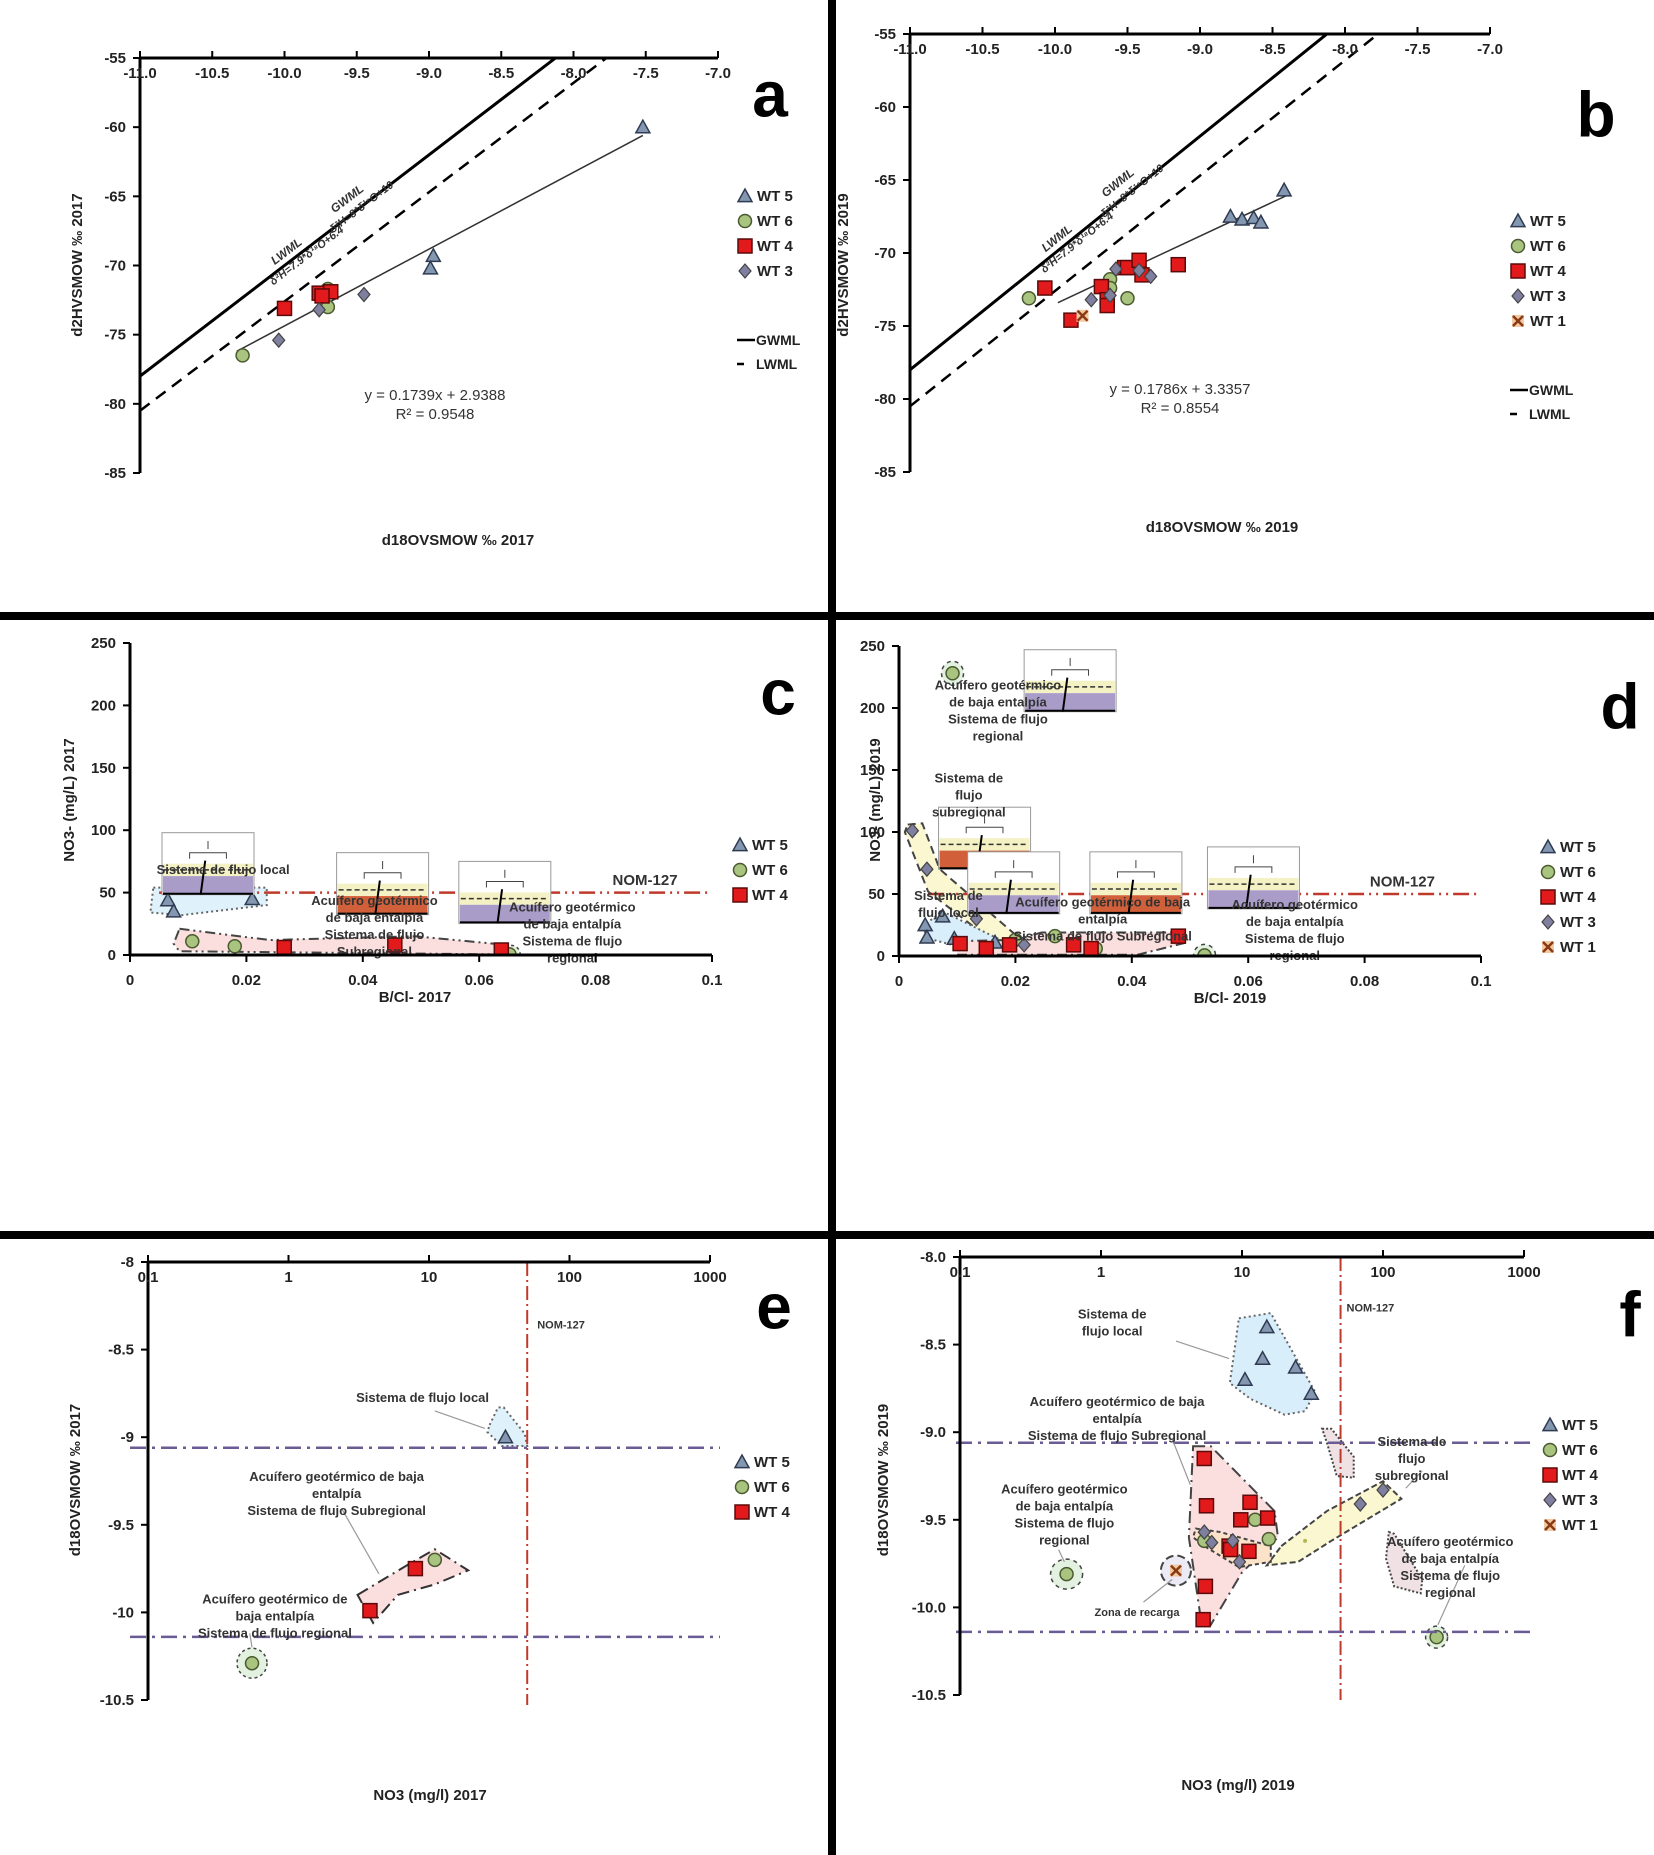 The height and width of the screenshot is (1855, 1654). What do you see at coordinates (115, 335) in the screenshot?
I see `y-tick-label: -75` at bounding box center [115, 335].